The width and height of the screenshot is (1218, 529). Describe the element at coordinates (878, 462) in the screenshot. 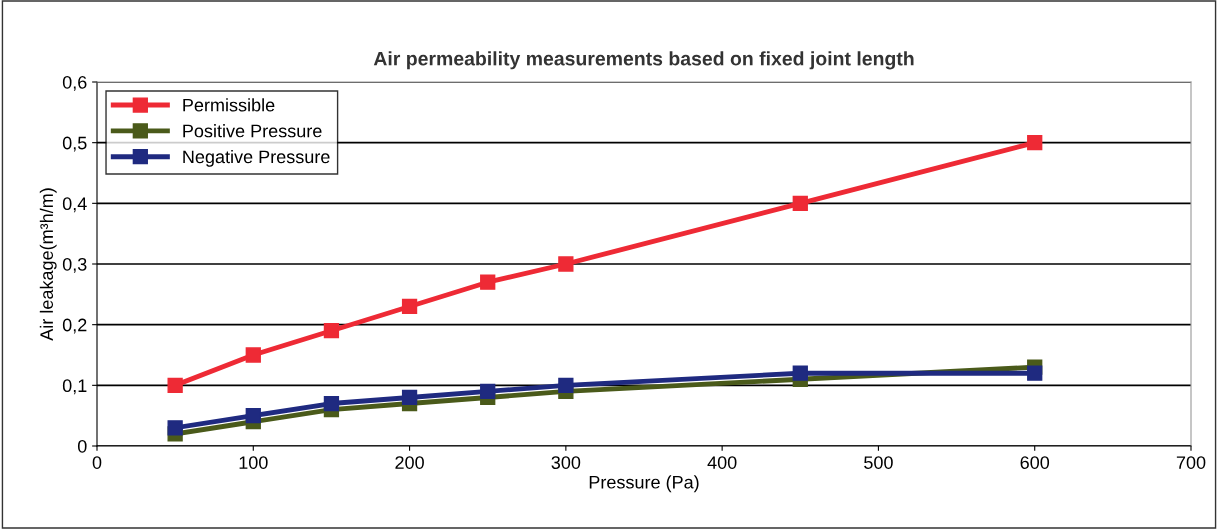

I see `x-tick-label: 500` at that location.